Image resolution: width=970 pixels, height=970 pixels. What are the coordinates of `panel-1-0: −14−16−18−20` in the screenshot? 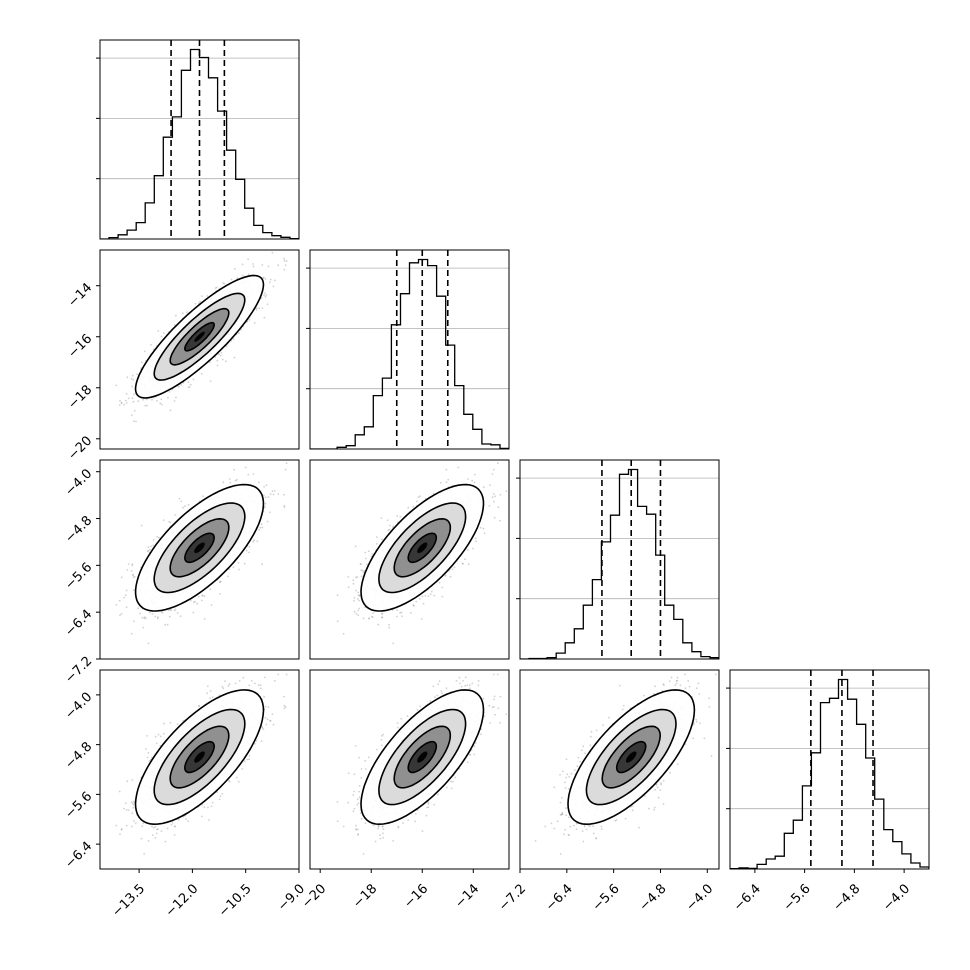 It's located at (182, 356).